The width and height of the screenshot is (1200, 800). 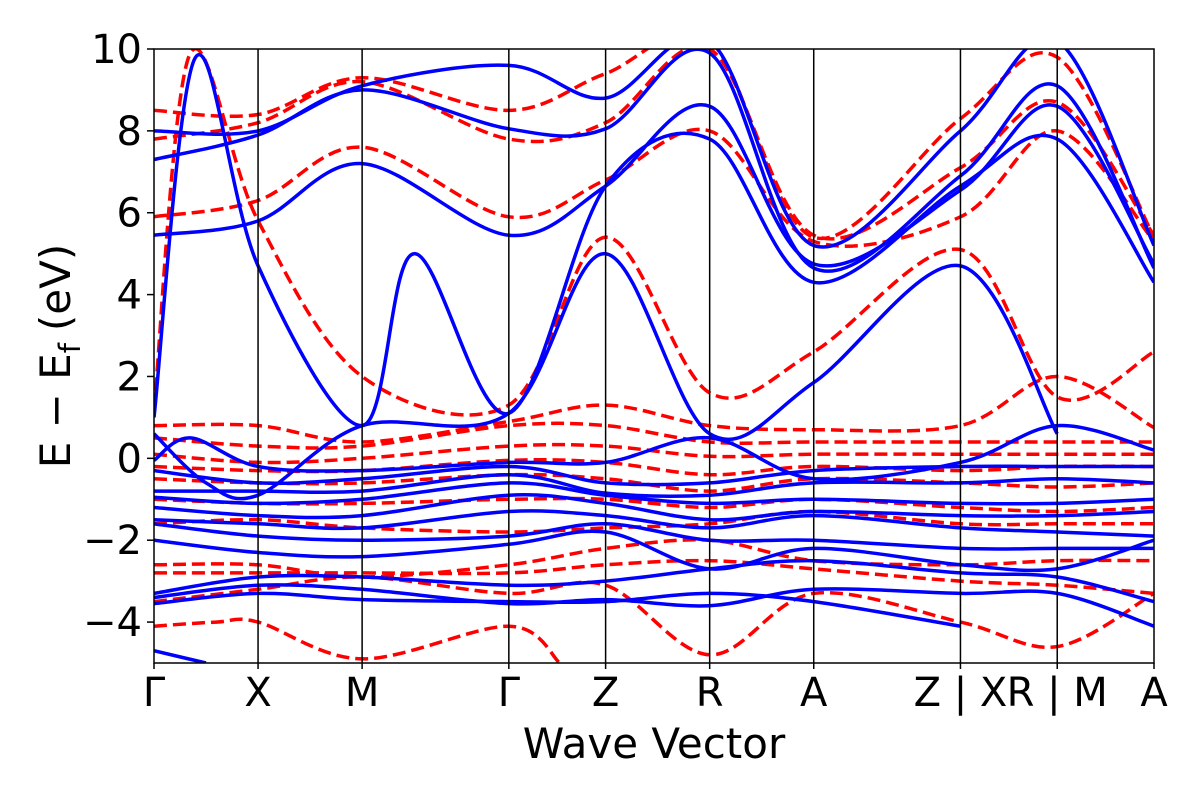 I want to click on y-axis-label-unit: (eV), so click(x=55, y=287).